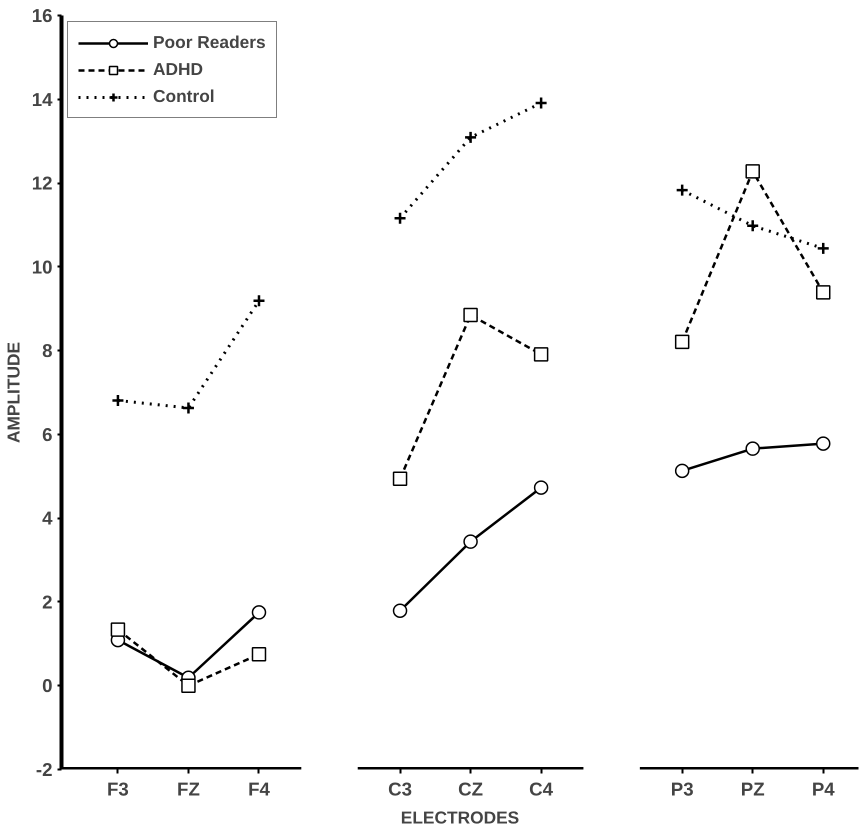 The image size is (863, 830). What do you see at coordinates (47, 601) in the screenshot?
I see `y-tick-label: 2` at bounding box center [47, 601].